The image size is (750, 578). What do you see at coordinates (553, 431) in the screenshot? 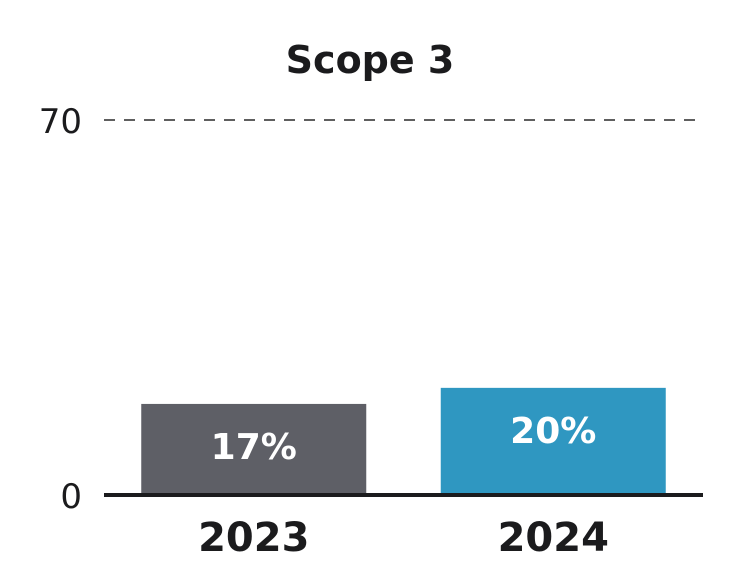
I see `data-label-2024: 20%` at bounding box center [553, 431].